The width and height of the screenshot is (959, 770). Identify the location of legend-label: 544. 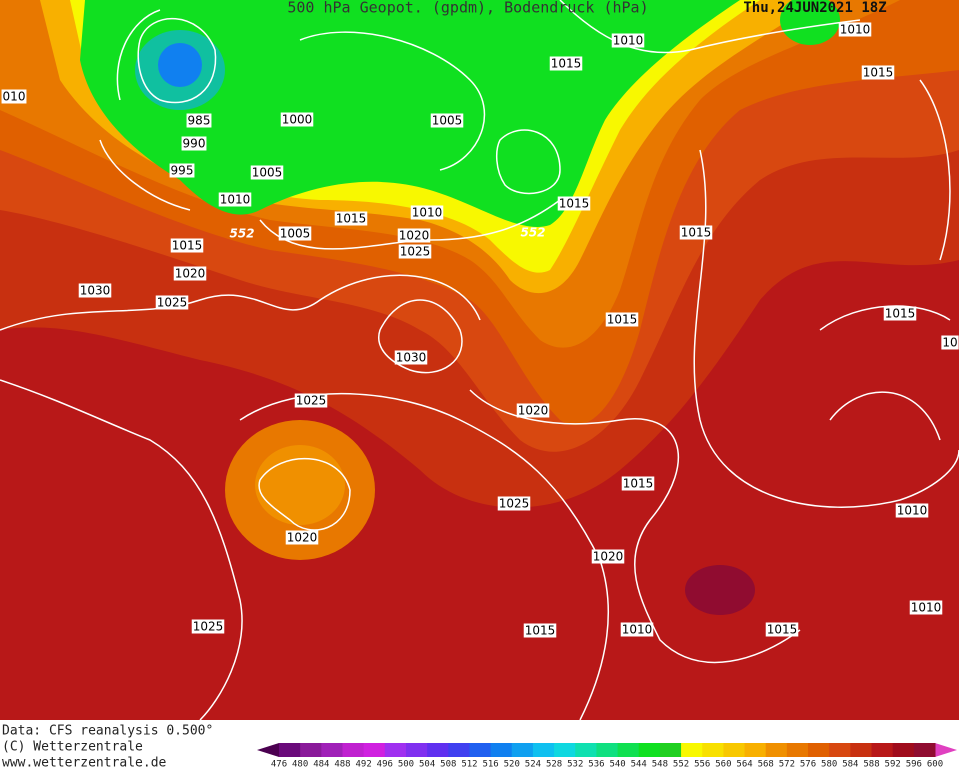
(639, 765).